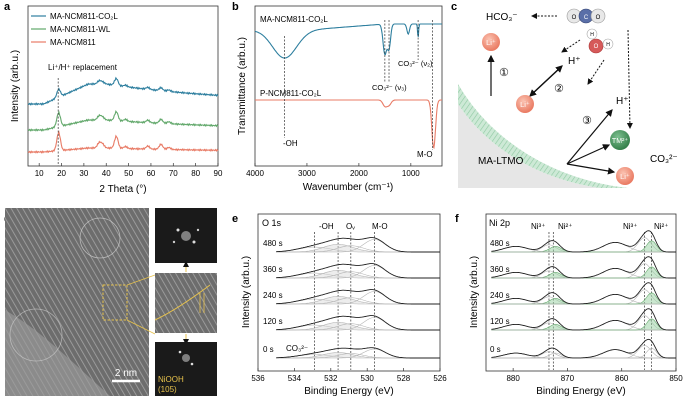  Describe the element at coordinates (333, 170) in the screenshot. I see `x-ticks-b: 4000 3000 2000 1000` at that location.